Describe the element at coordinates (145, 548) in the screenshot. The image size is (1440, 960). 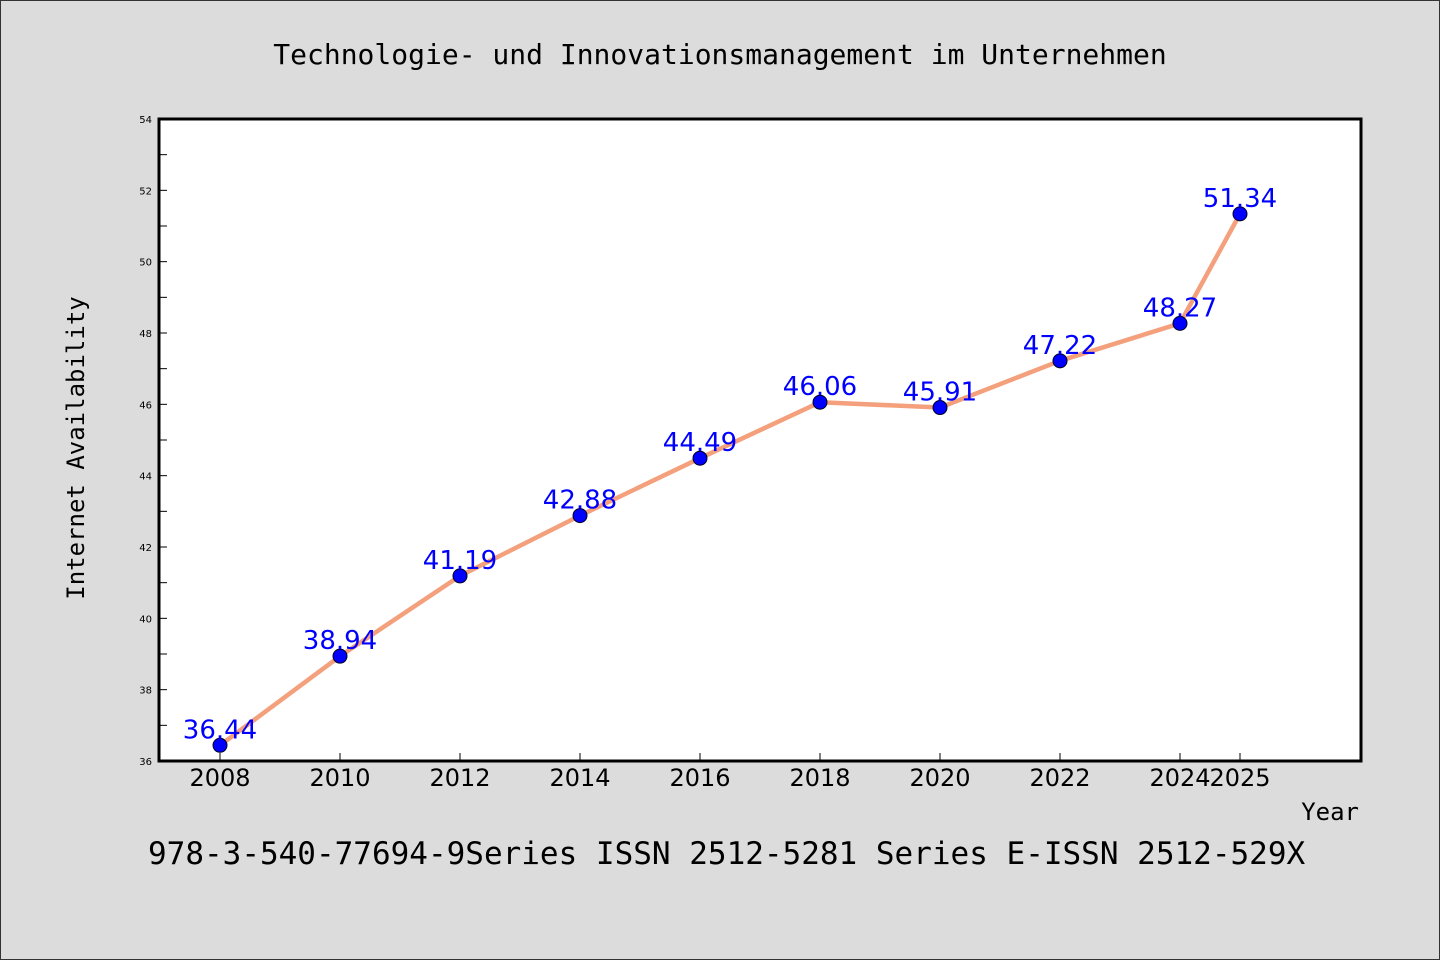
I see `y-tick-label: 42` at that location.